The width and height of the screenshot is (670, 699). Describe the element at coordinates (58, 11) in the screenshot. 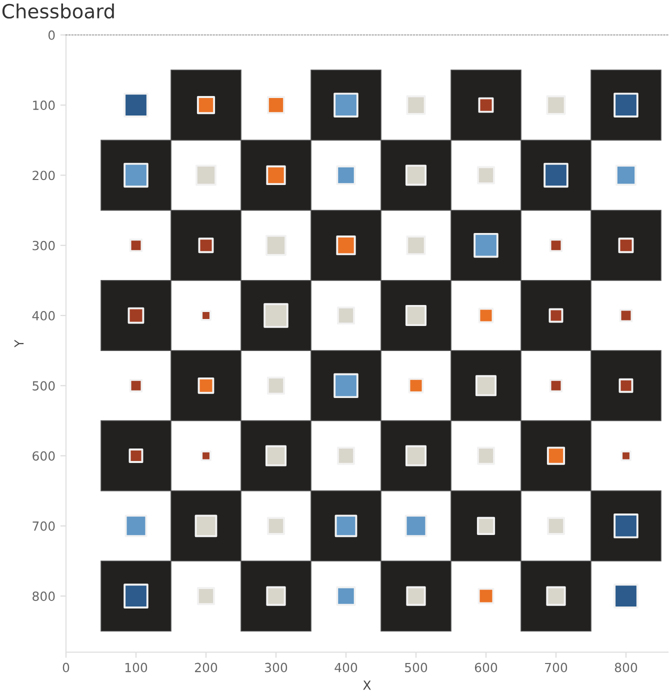

I see `chart-title: Chessboard` at that location.